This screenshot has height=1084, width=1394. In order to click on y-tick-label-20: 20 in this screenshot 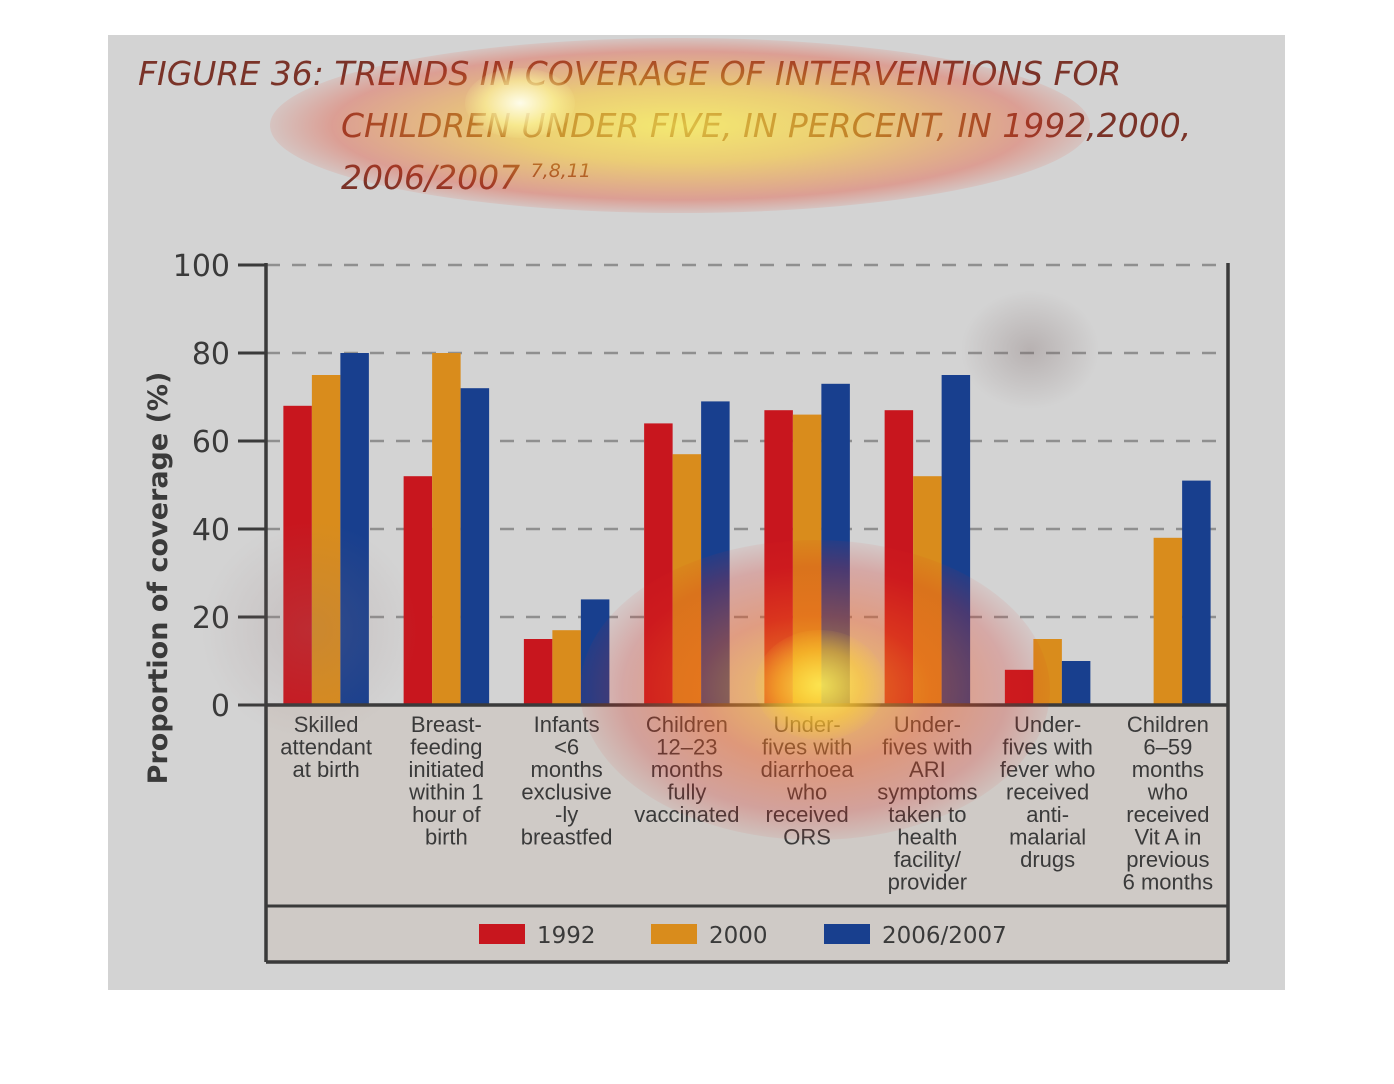, I will do `click(211, 618)`.